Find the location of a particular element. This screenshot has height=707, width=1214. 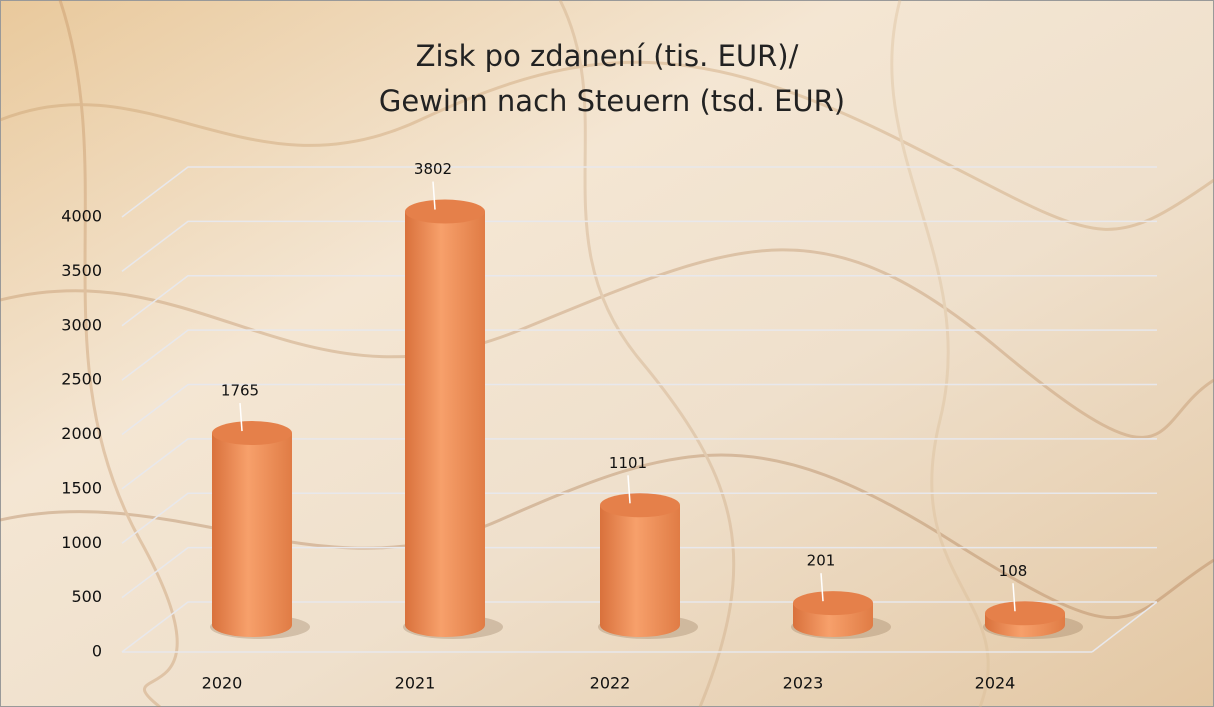

y-tick-label: 0 is located at coordinates (97, 651).